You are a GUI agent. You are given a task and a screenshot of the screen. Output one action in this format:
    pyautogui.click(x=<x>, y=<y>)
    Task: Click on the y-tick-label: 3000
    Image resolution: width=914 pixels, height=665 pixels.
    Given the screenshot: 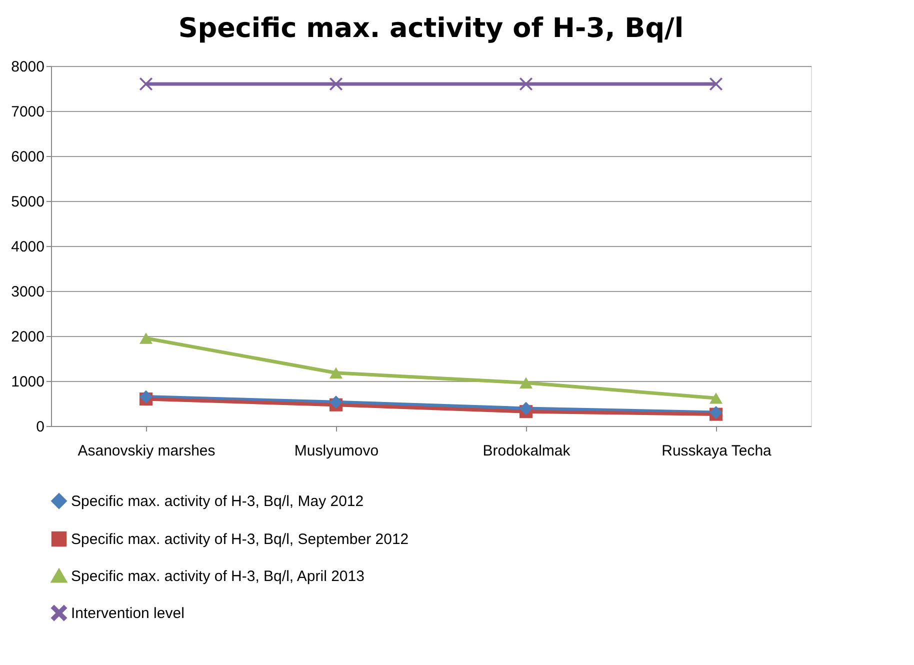 What is the action you would take?
    pyautogui.click(x=27, y=292)
    